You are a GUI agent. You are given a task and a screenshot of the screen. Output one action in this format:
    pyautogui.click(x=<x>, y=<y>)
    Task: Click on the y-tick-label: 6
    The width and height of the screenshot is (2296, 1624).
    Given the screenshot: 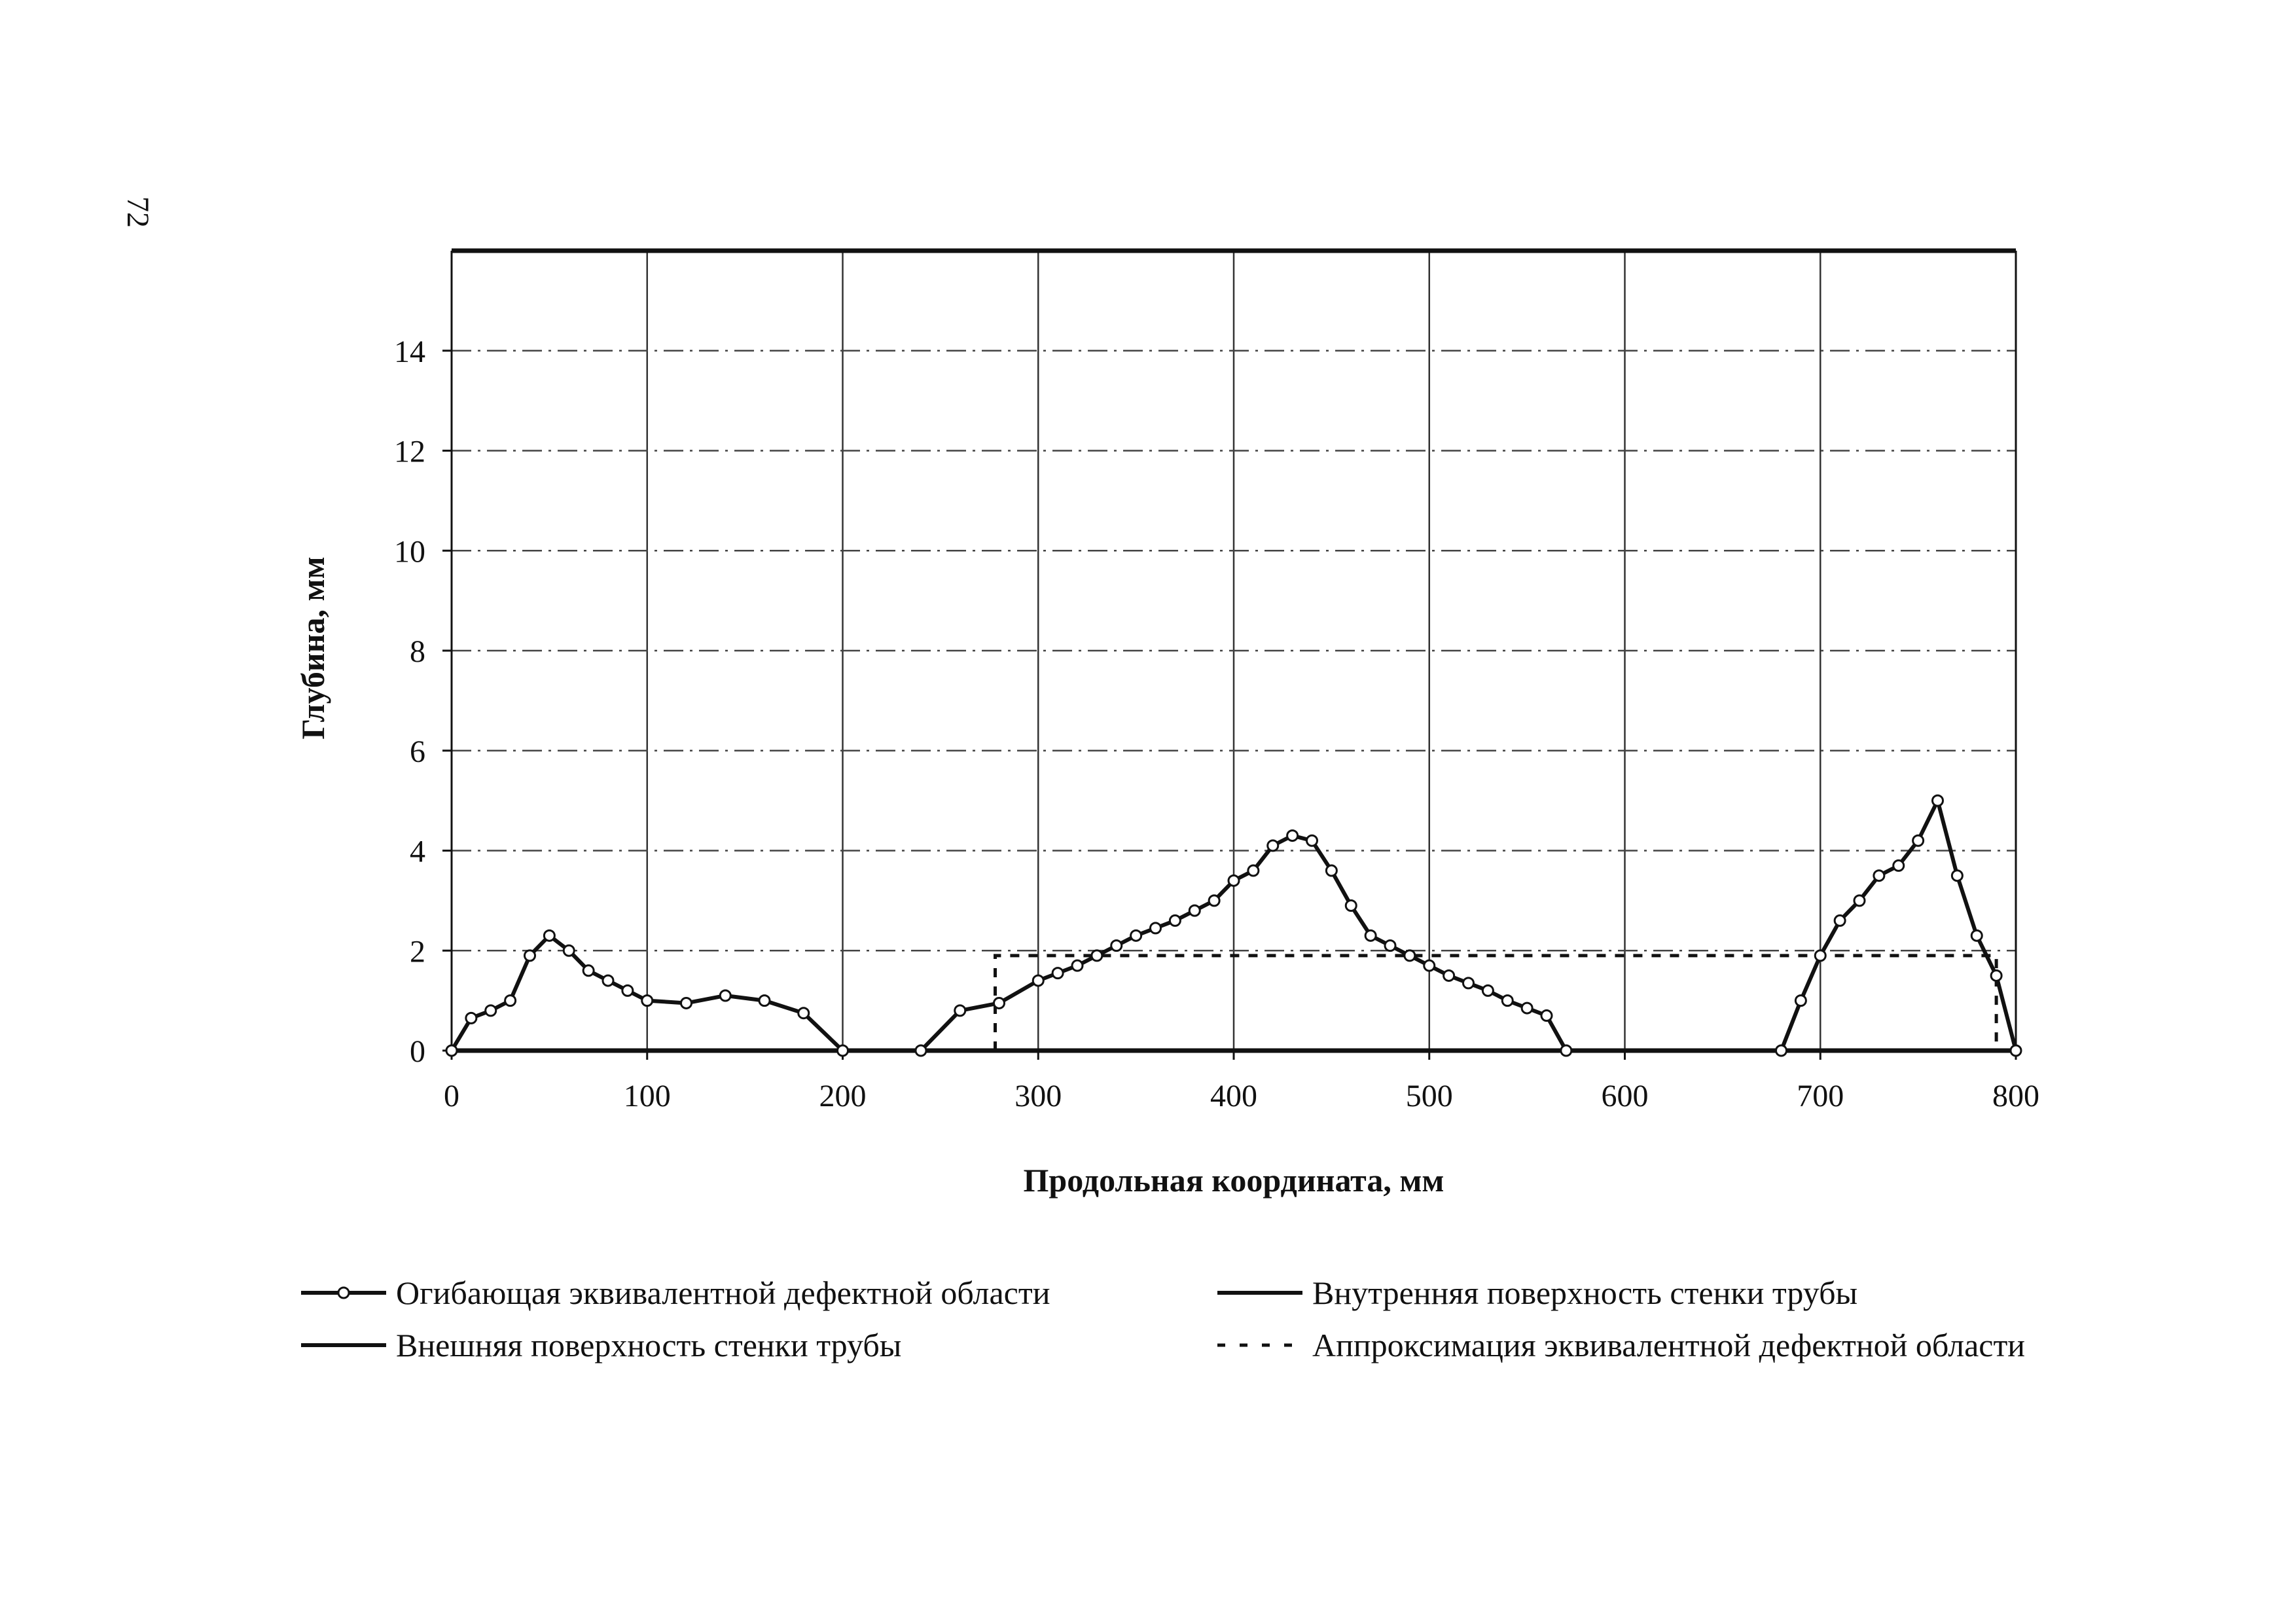 What is the action you would take?
    pyautogui.click(x=417, y=751)
    